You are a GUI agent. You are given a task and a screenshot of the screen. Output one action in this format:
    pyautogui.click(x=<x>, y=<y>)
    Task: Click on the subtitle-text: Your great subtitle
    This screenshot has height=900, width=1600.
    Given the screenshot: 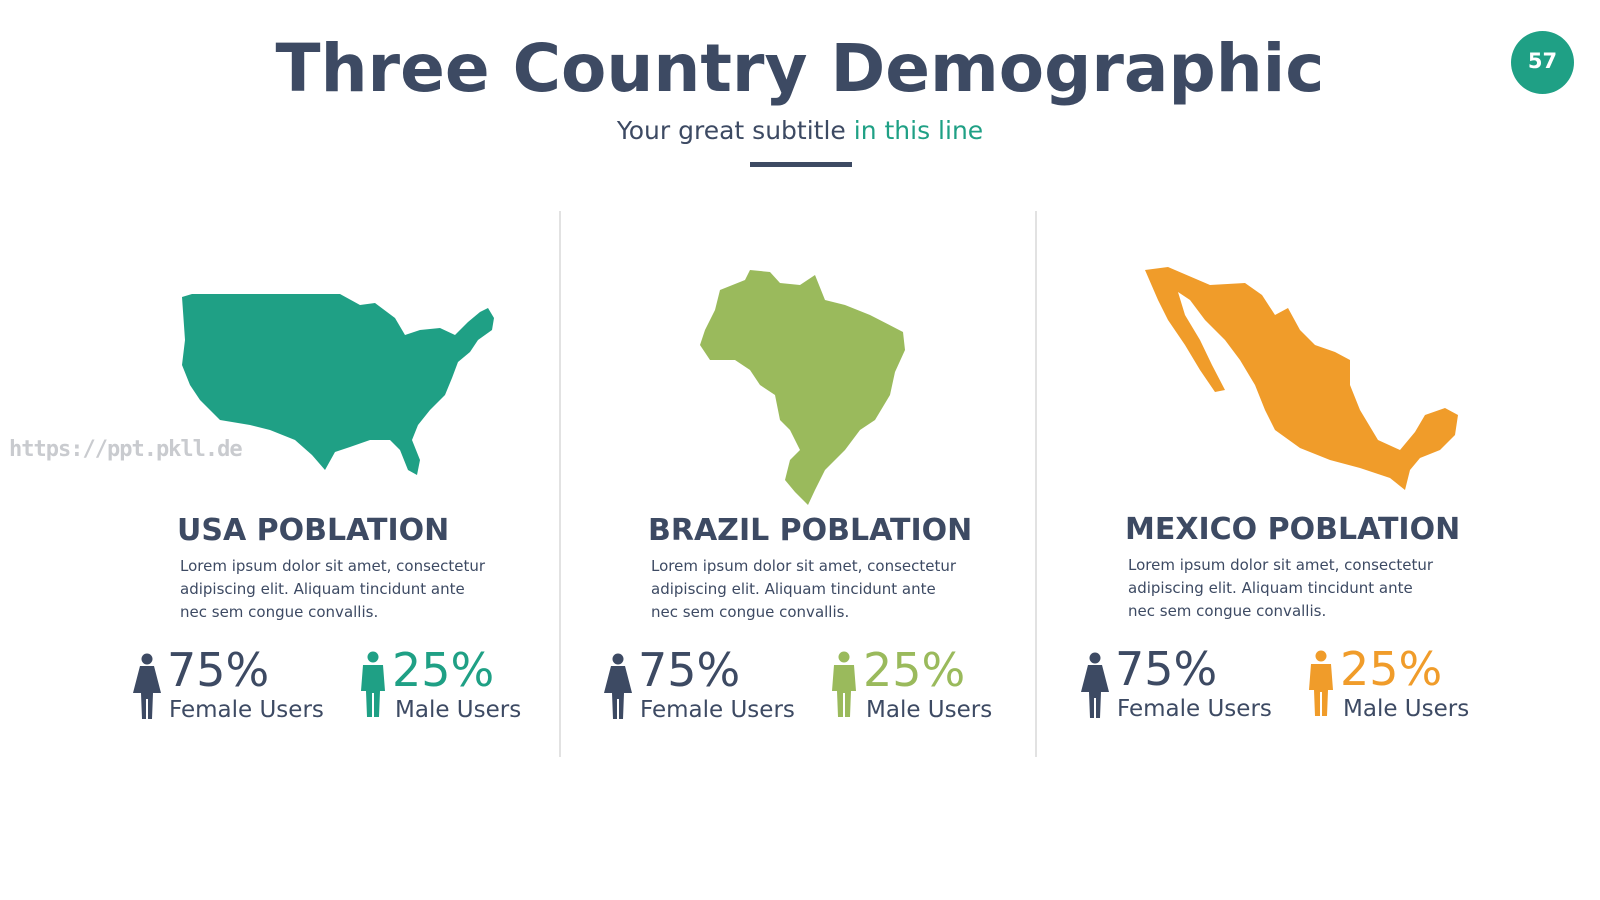 What is the action you would take?
    pyautogui.click(x=731, y=130)
    